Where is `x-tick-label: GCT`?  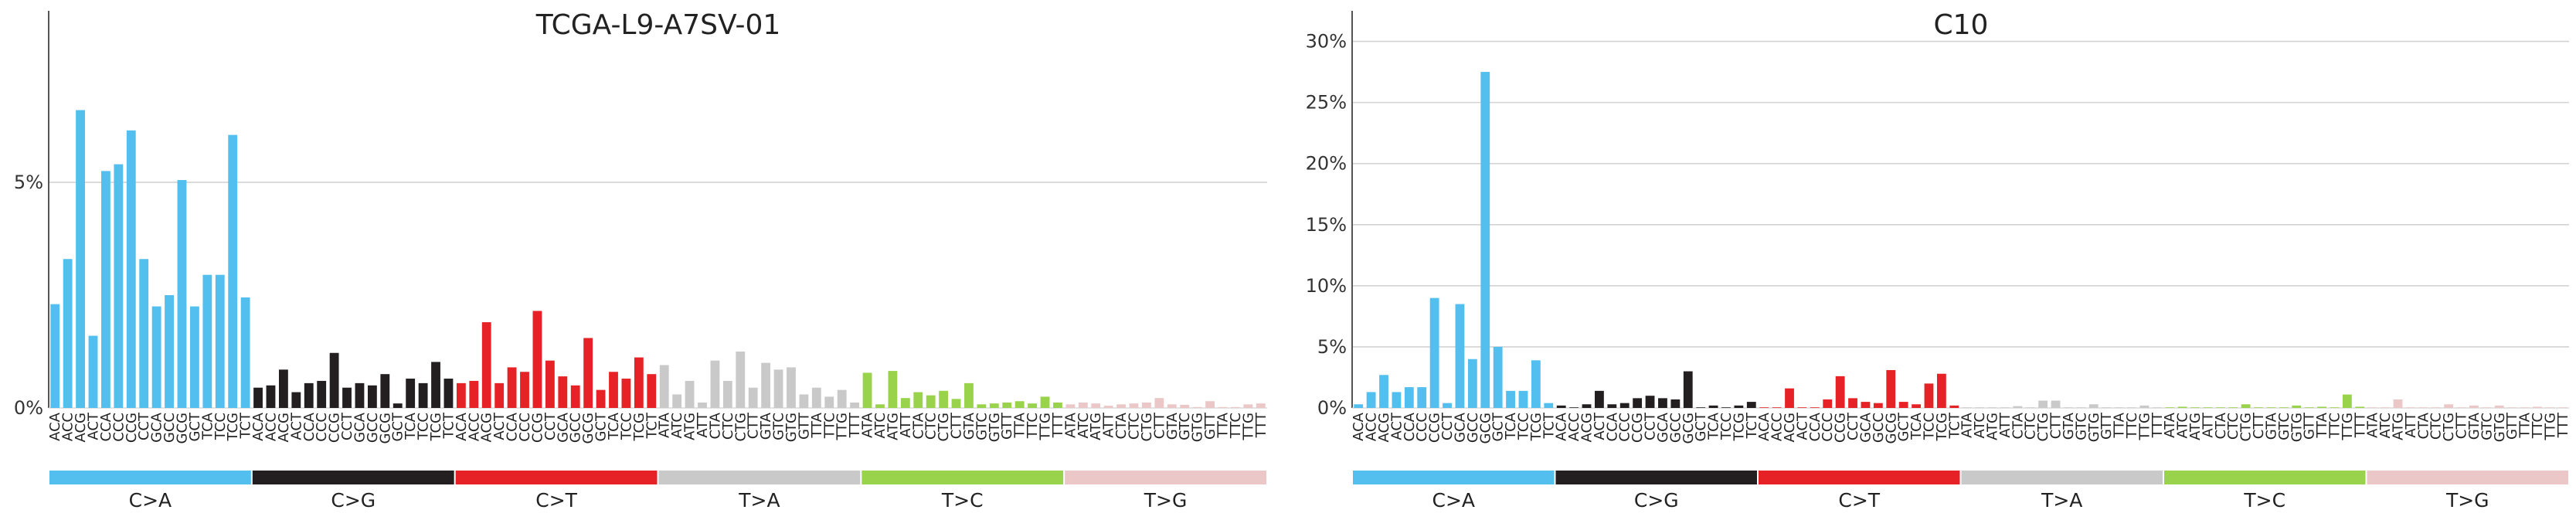 x-tick-label: GCT is located at coordinates (601, 427).